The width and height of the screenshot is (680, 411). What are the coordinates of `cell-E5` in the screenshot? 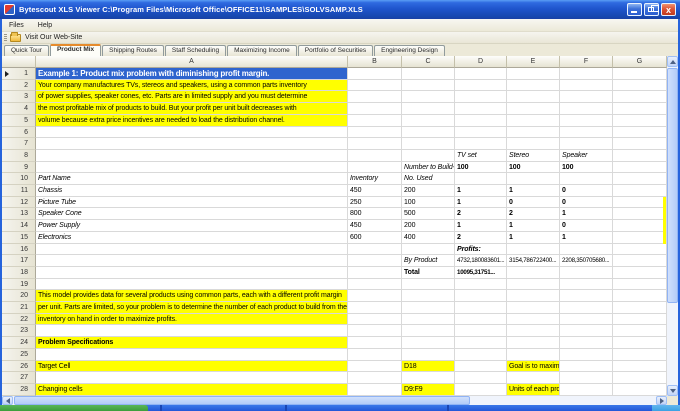 It's located at (533, 120).